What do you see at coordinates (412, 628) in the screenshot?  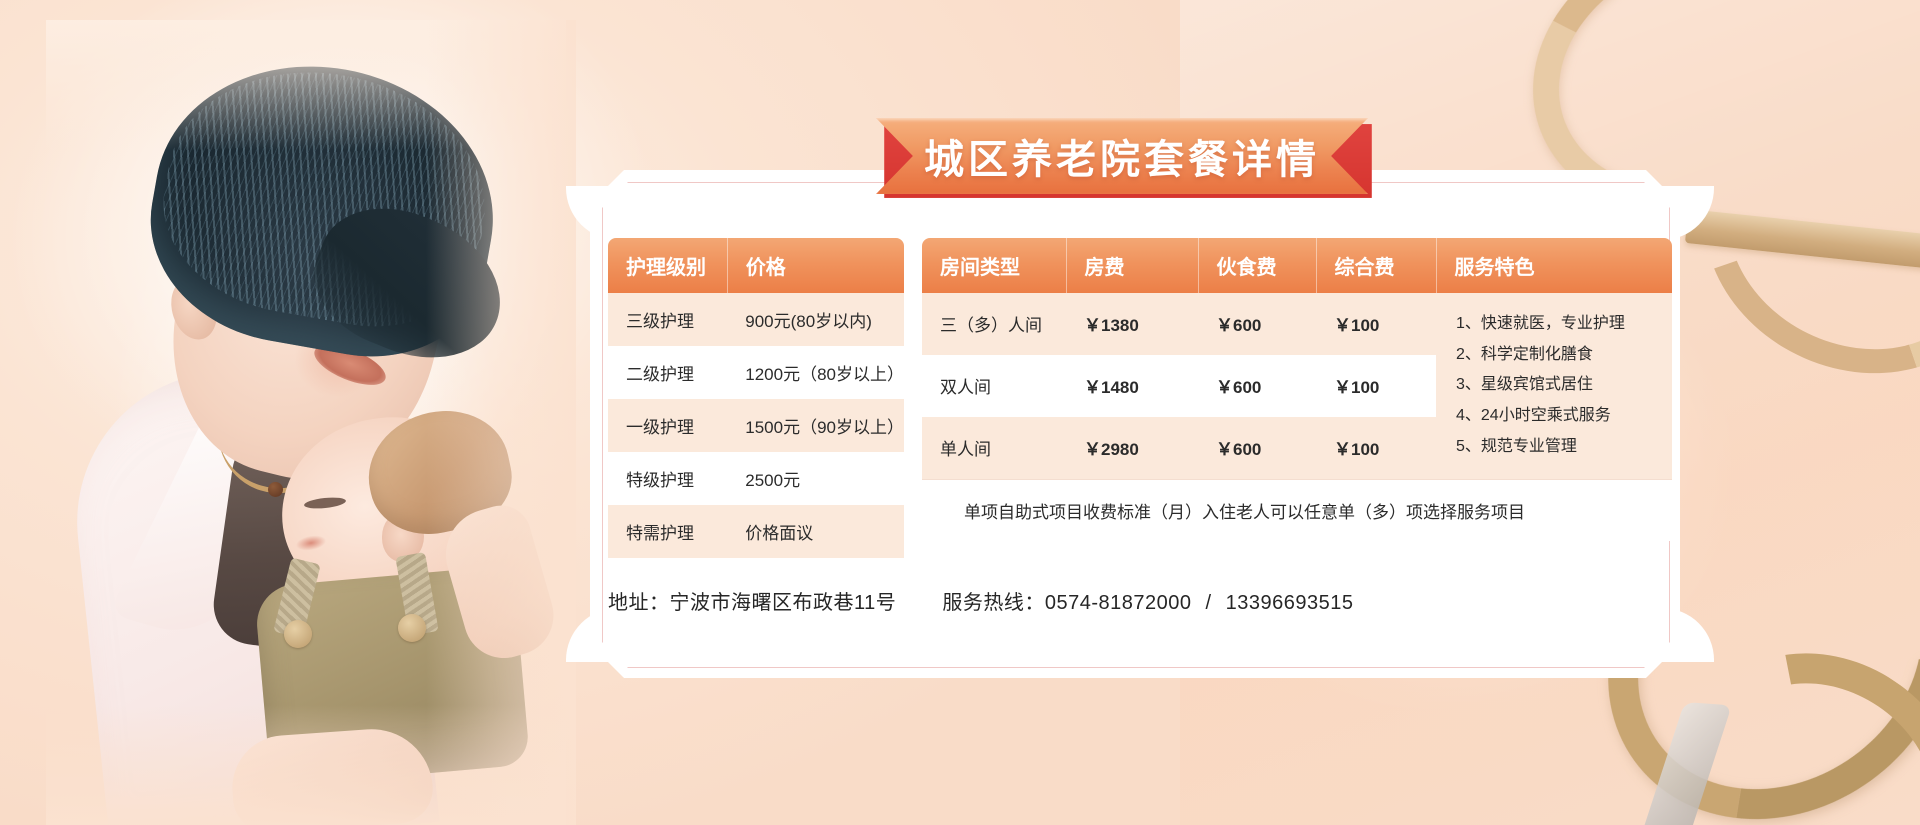 I see `photo-overall-button-right` at bounding box center [412, 628].